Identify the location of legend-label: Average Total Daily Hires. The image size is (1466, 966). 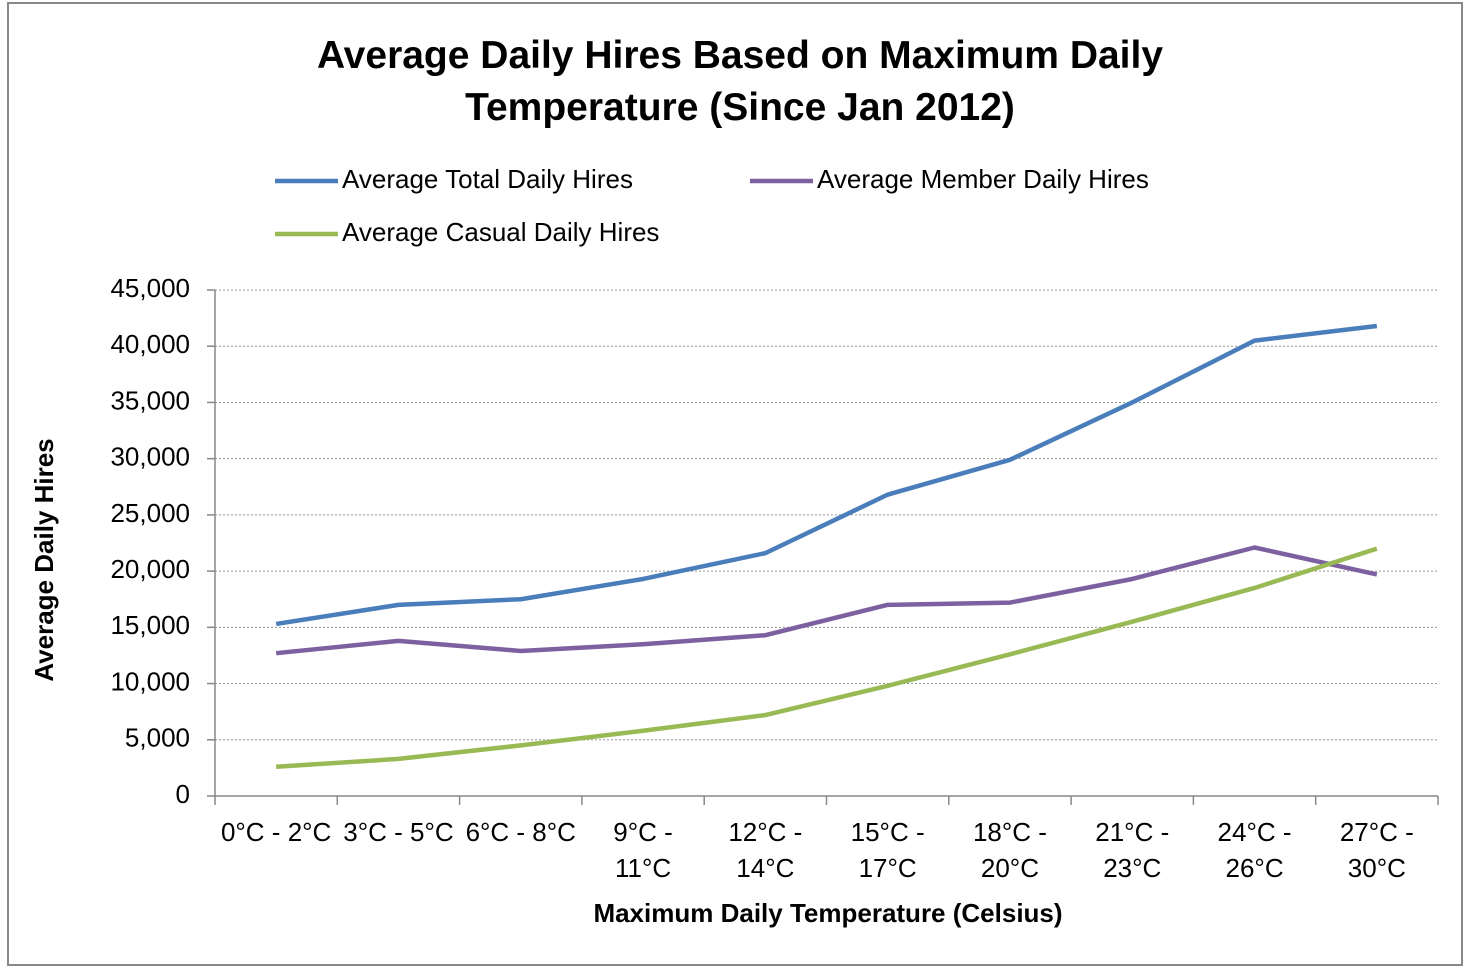
(487, 179).